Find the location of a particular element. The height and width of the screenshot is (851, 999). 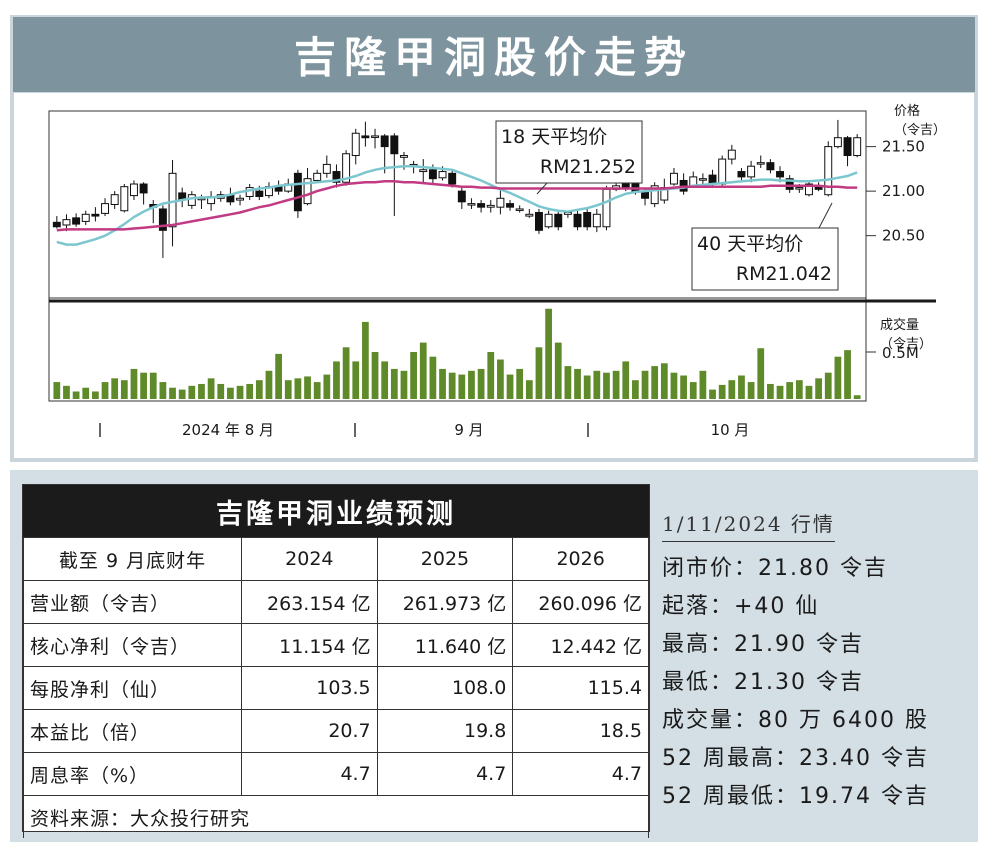

close-price: 闭市价：21.80 令吉 is located at coordinates (775, 568).